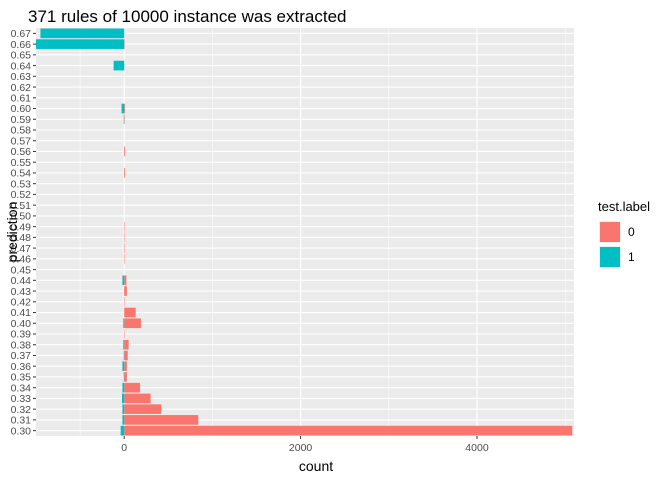  I want to click on y-tick-label: 0.64, so click(21, 66).